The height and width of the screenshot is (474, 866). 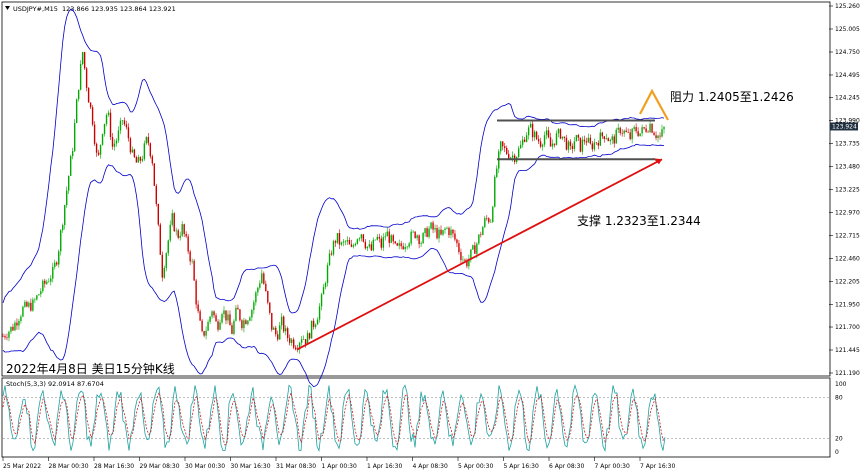 I want to click on chart-caption: 2022年4月8日 美日15分钟K线, so click(x=90, y=368).